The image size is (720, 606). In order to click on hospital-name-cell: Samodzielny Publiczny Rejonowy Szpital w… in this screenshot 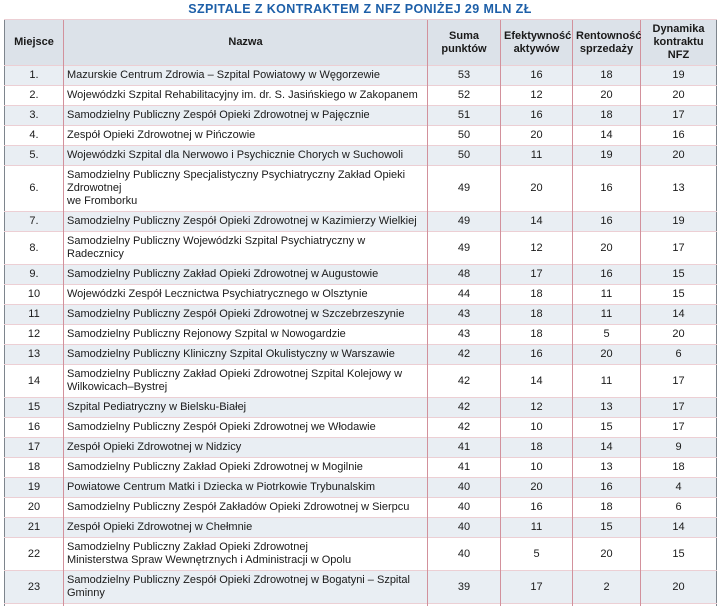, I will do `click(245, 334)`.